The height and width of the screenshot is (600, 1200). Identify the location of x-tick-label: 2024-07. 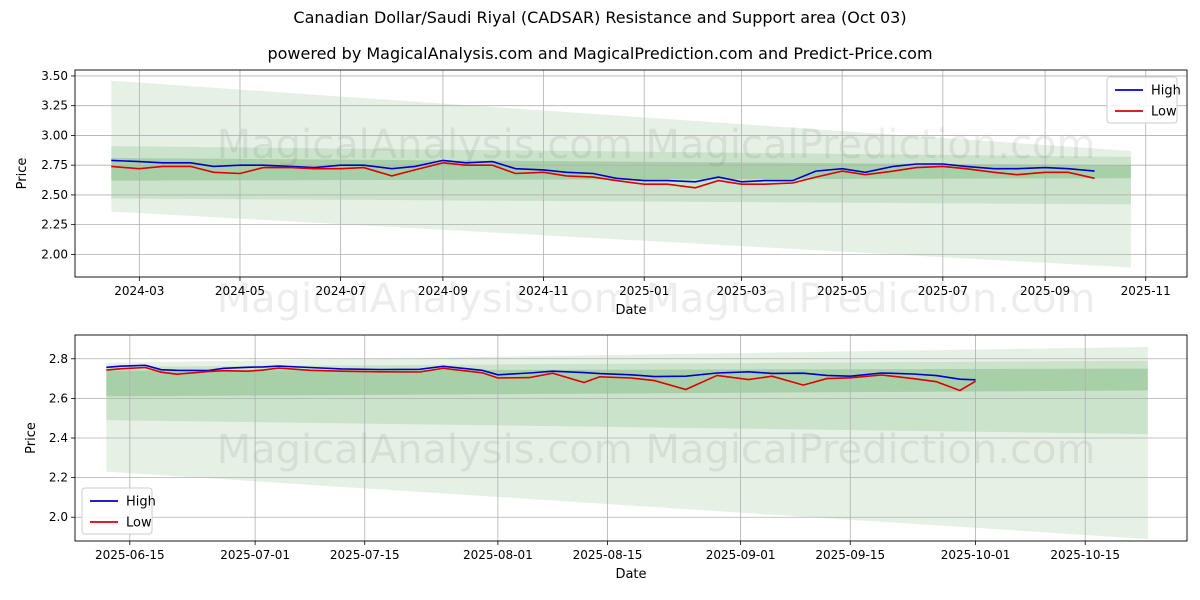
(341, 291).